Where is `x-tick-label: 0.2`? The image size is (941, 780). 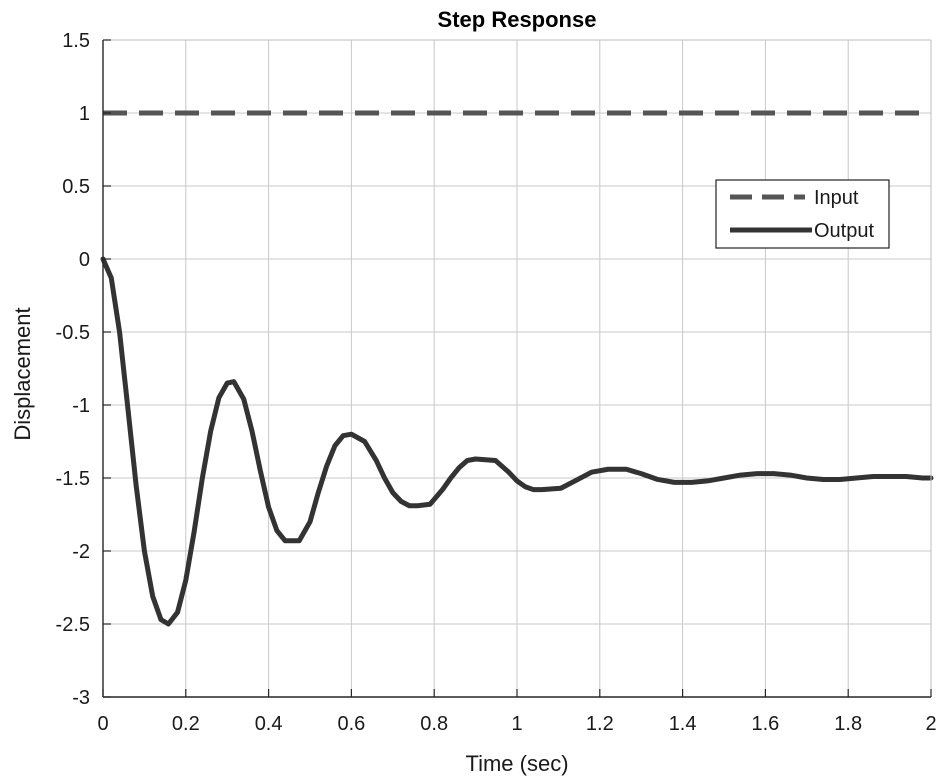 x-tick-label: 0.2 is located at coordinates (186, 724).